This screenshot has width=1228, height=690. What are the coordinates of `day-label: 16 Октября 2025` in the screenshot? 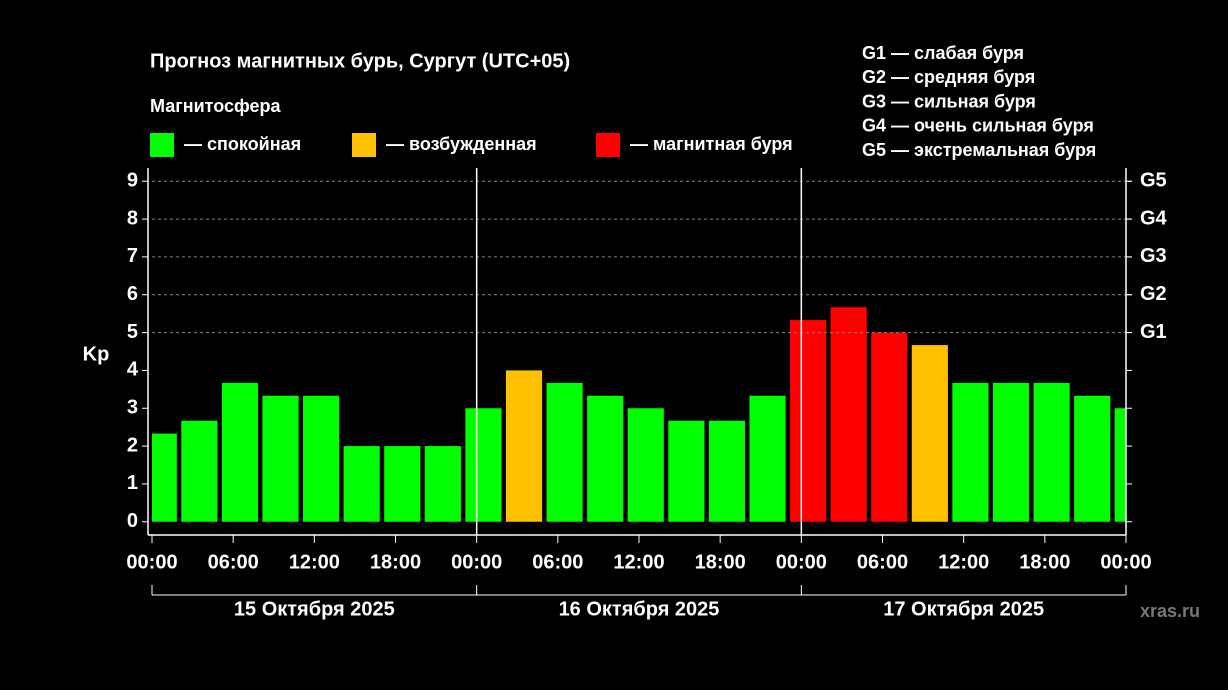 It's located at (639, 609).